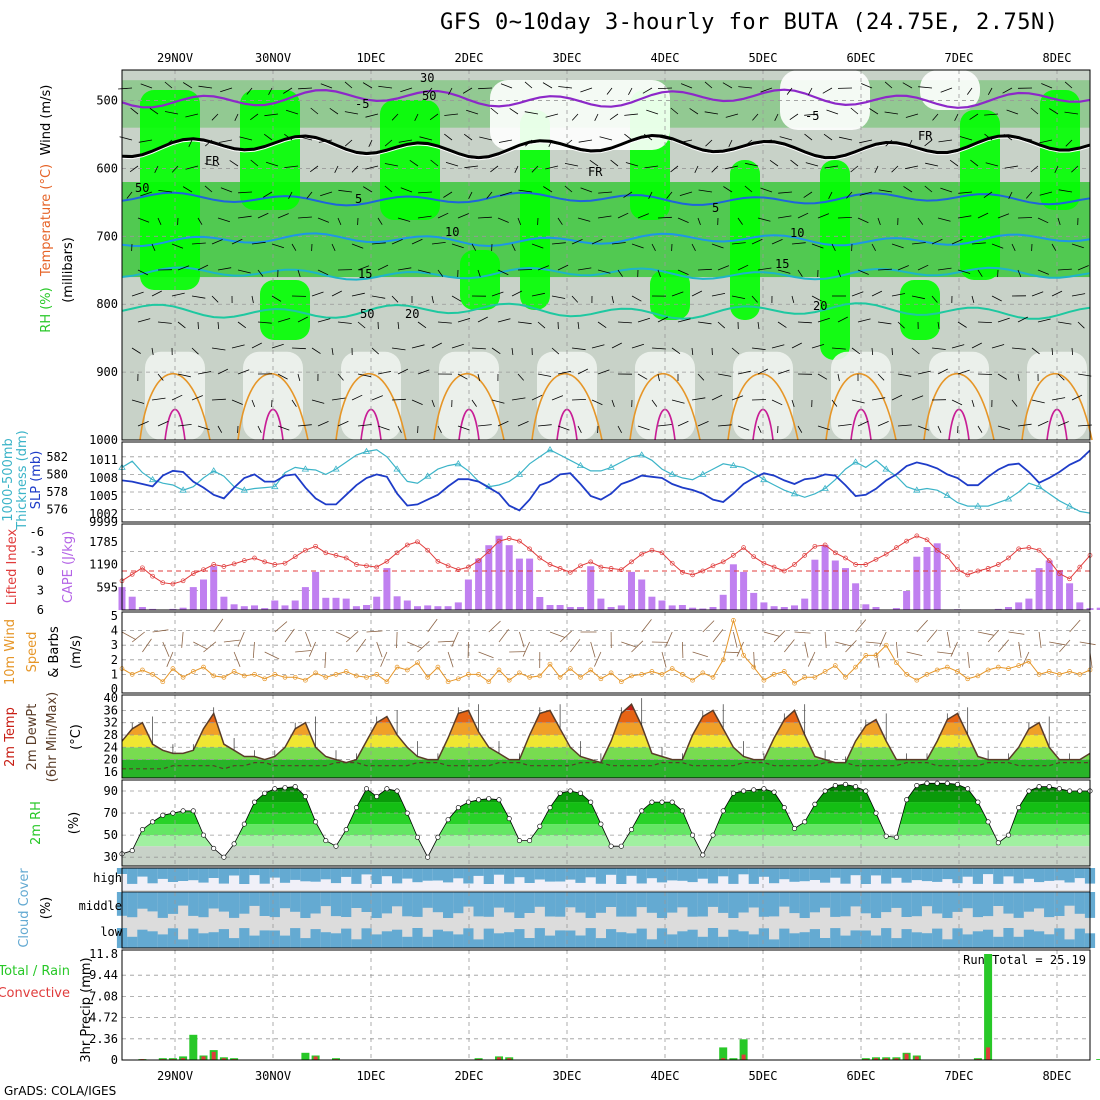  Describe the element at coordinates (606, 481) in the screenshot. I see `thickness-line` at that location.